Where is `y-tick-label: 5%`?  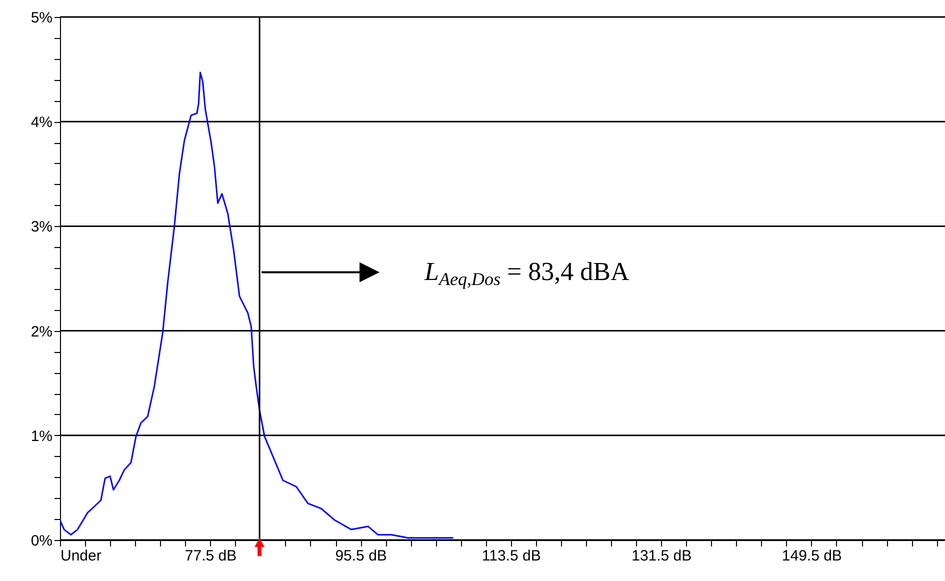 y-tick-label: 5% is located at coordinates (41, 18).